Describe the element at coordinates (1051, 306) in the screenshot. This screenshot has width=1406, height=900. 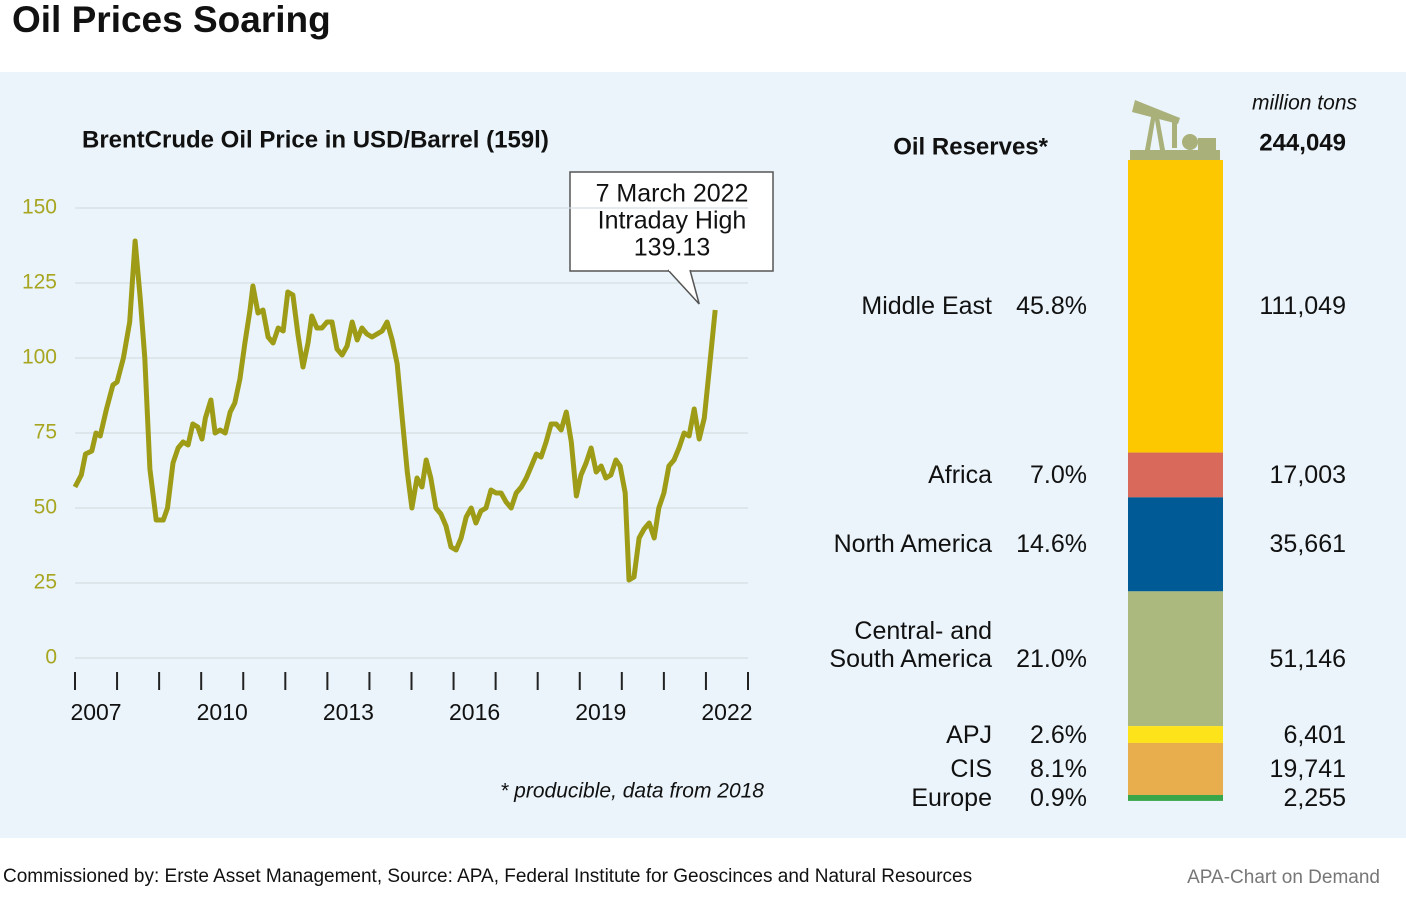
I see `share-label: 45.8%` at that location.